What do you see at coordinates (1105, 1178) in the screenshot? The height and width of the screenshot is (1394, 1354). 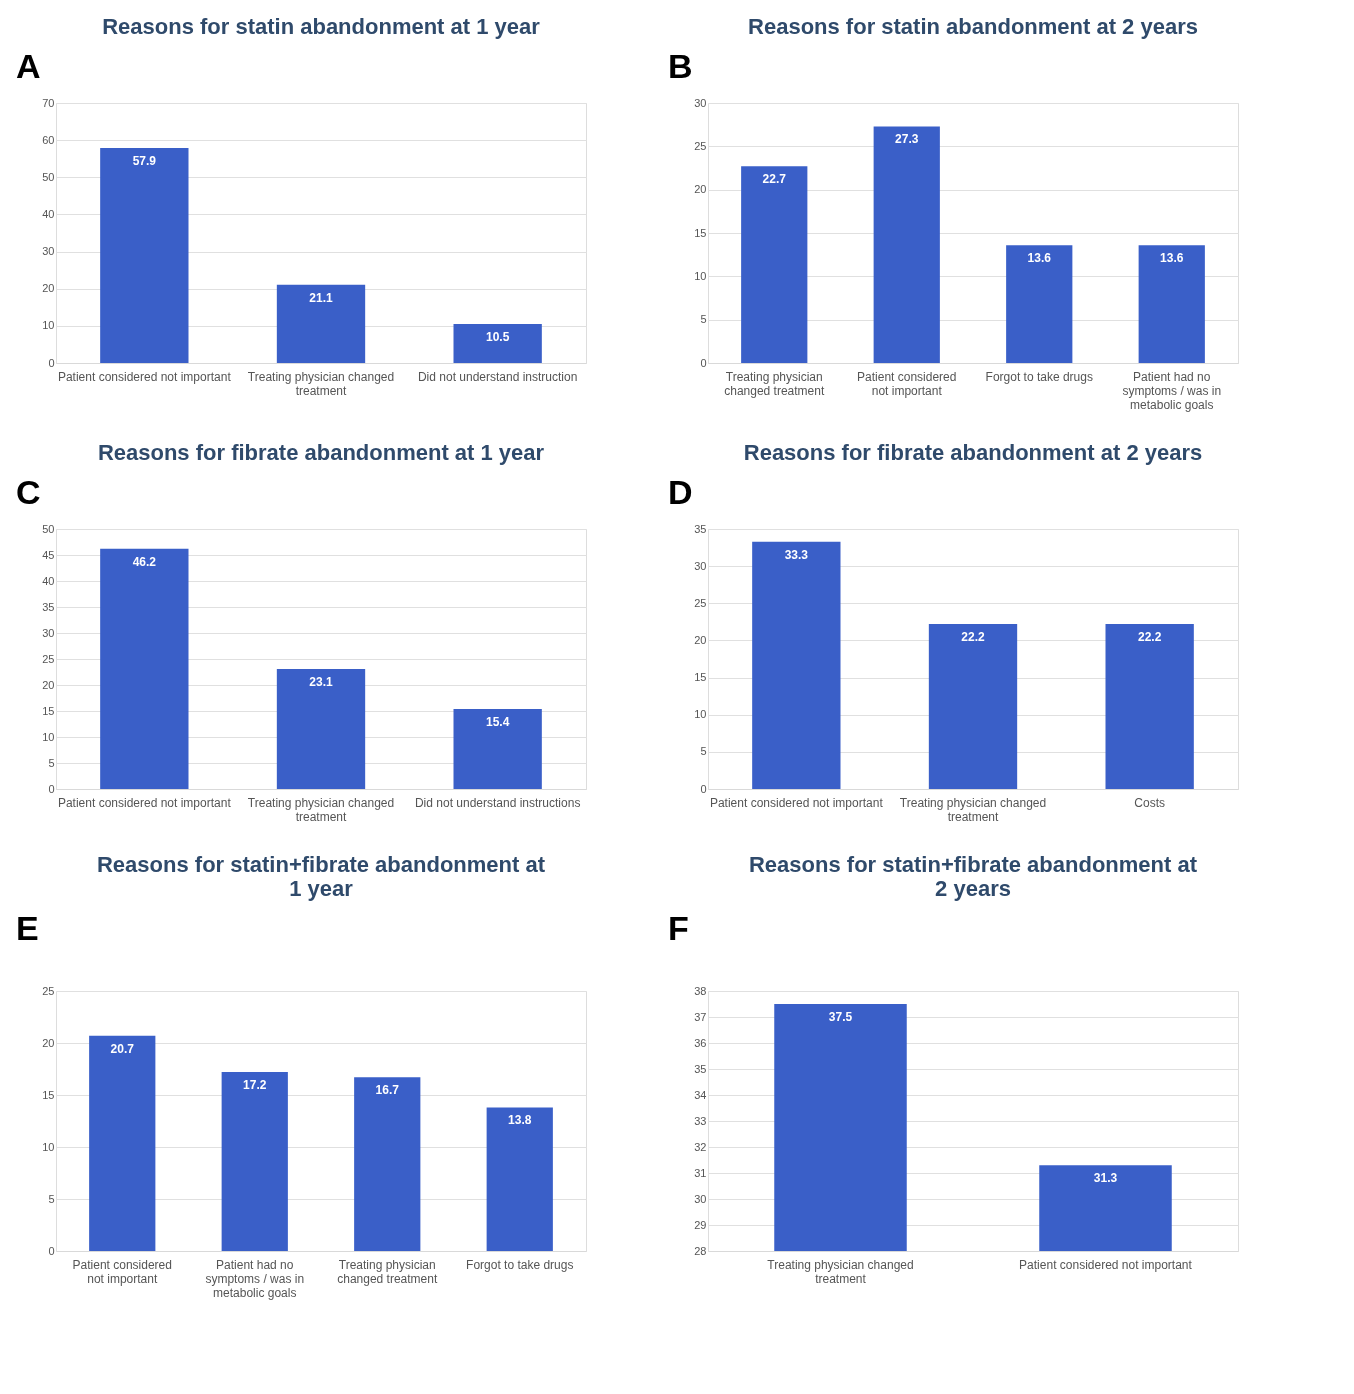 I see `data-label: 31.3` at bounding box center [1105, 1178].